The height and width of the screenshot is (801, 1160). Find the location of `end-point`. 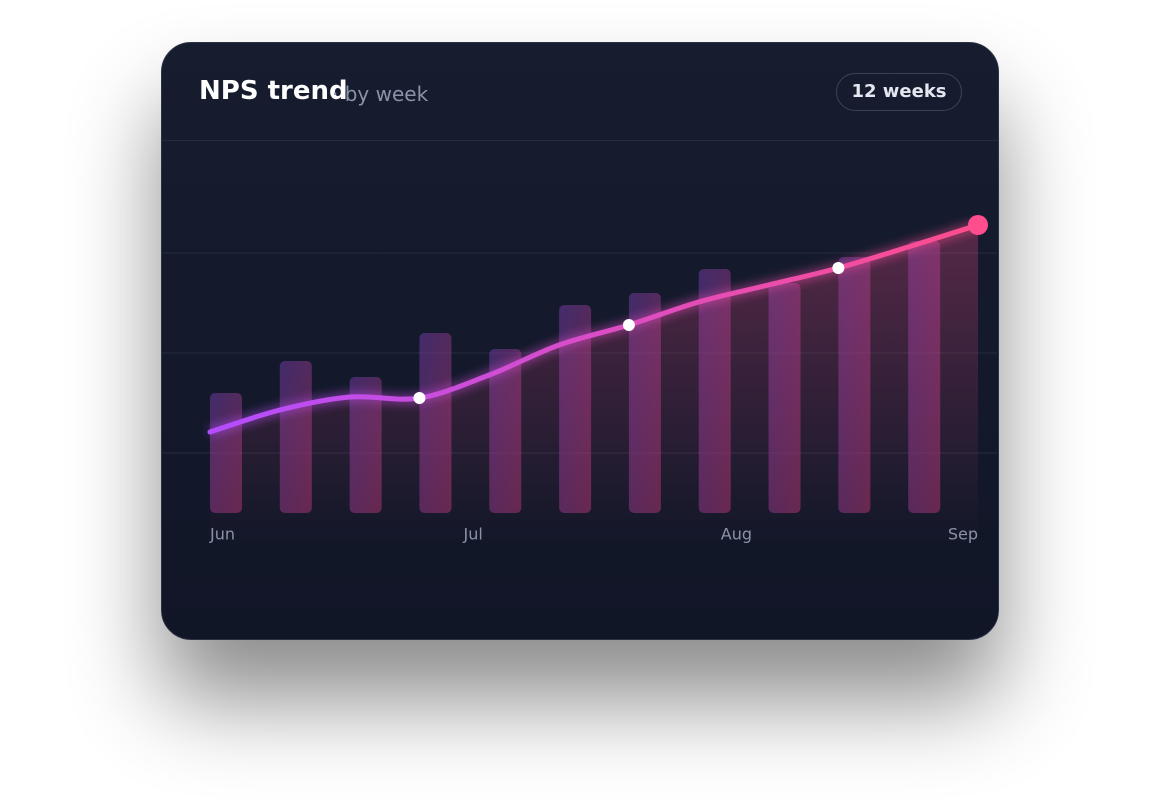

end-point is located at coordinates (978, 225).